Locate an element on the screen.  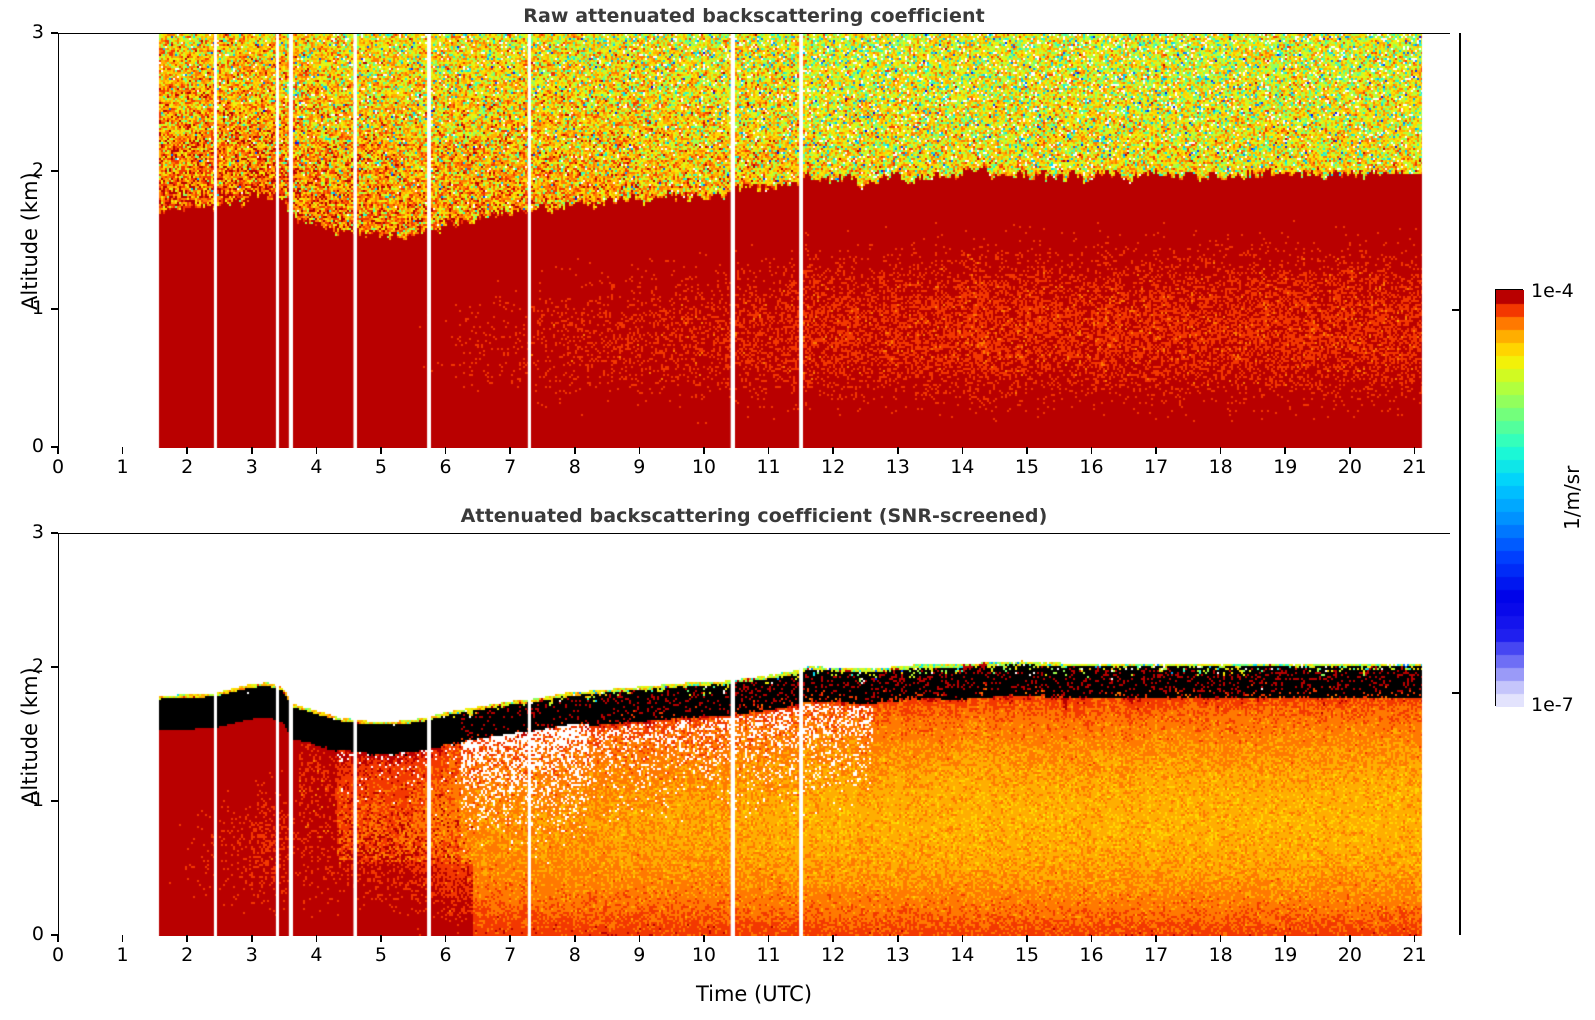
x-tick-label: 3 is located at coordinates (251, 955).